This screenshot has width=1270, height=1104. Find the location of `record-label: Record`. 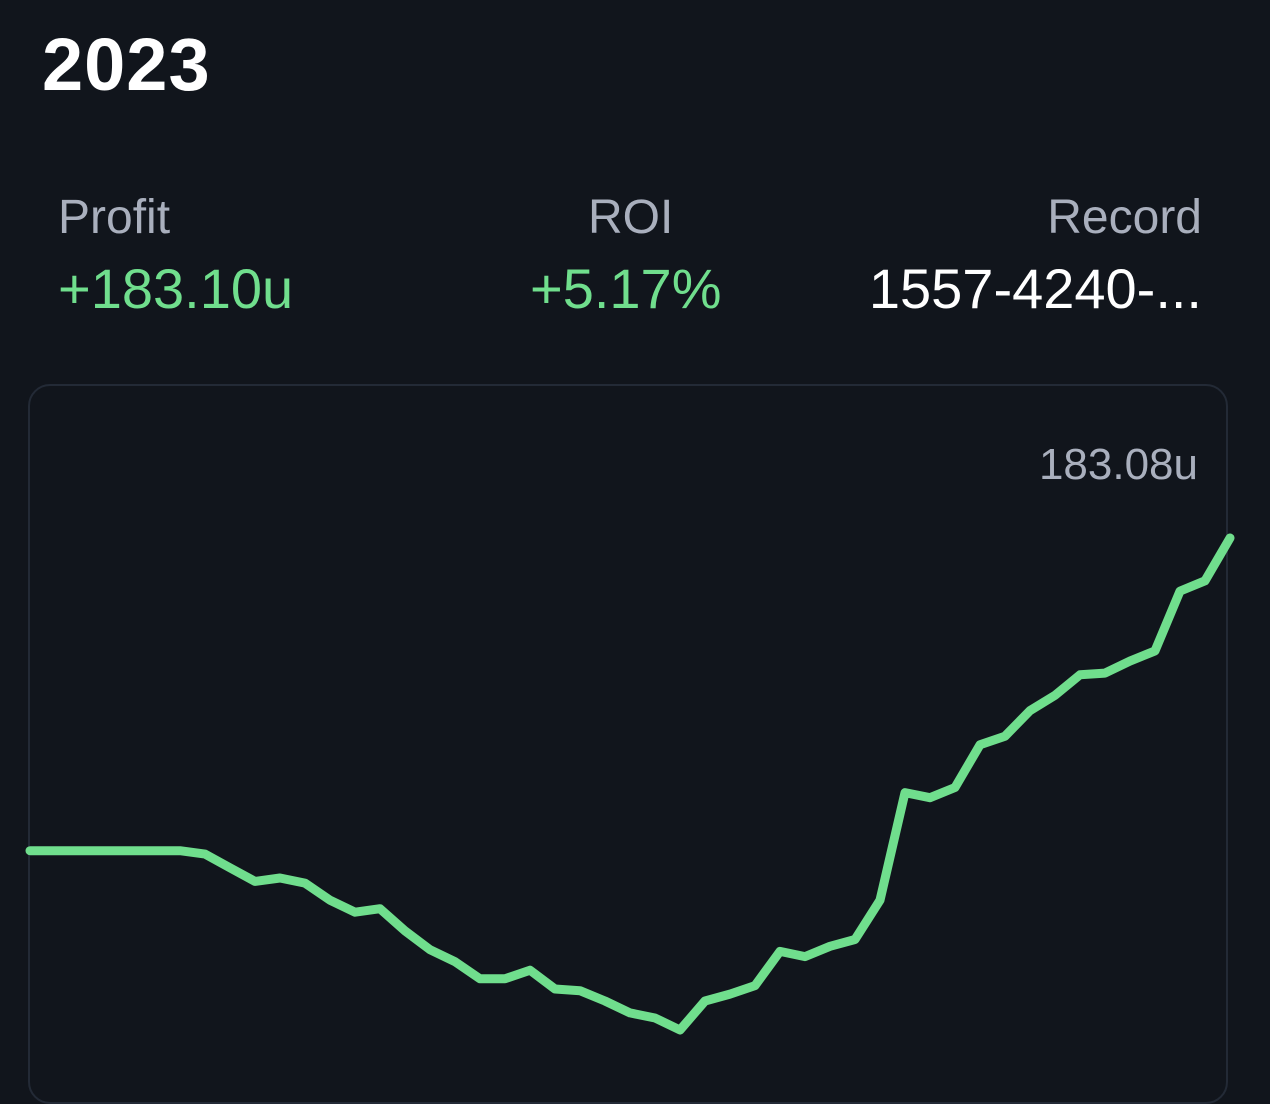

record-label: Record is located at coordinates (1124, 217).